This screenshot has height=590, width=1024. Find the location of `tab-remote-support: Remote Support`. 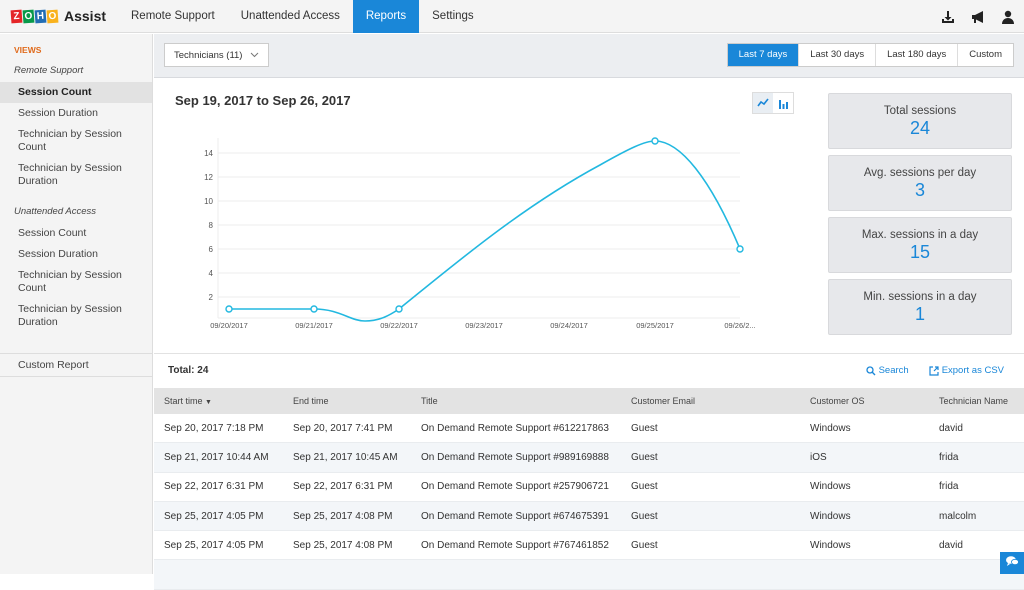

tab-remote-support: Remote Support is located at coordinates (173, 16).